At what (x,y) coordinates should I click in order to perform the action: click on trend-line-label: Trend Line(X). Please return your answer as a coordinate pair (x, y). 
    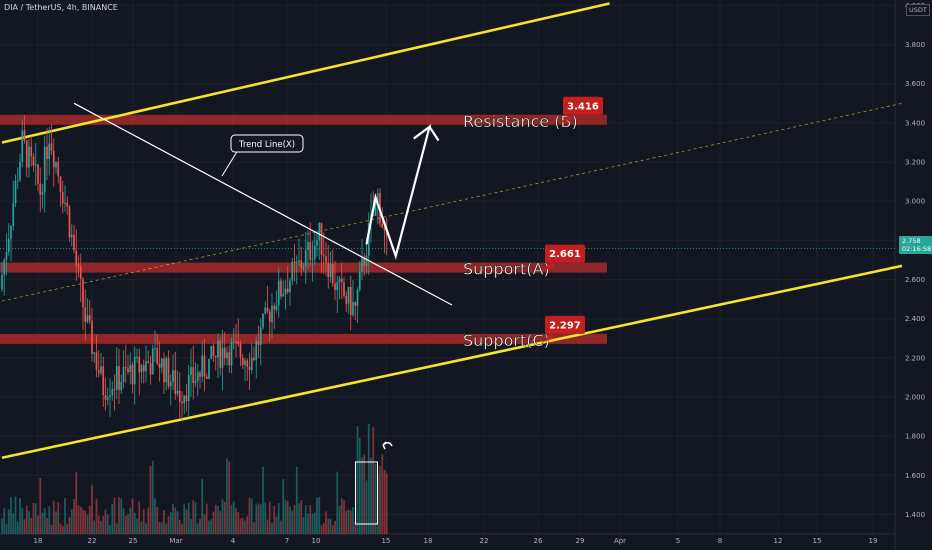
    Looking at the image, I should click on (262, 155).